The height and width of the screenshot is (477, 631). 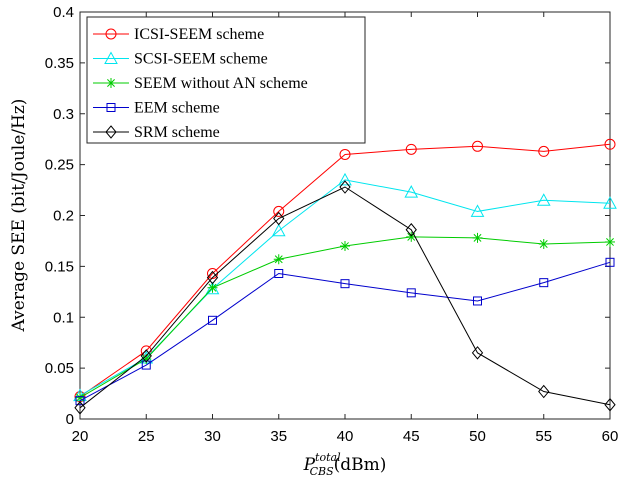 What do you see at coordinates (70, 419) in the screenshot?
I see `y-tick-label: 0` at bounding box center [70, 419].